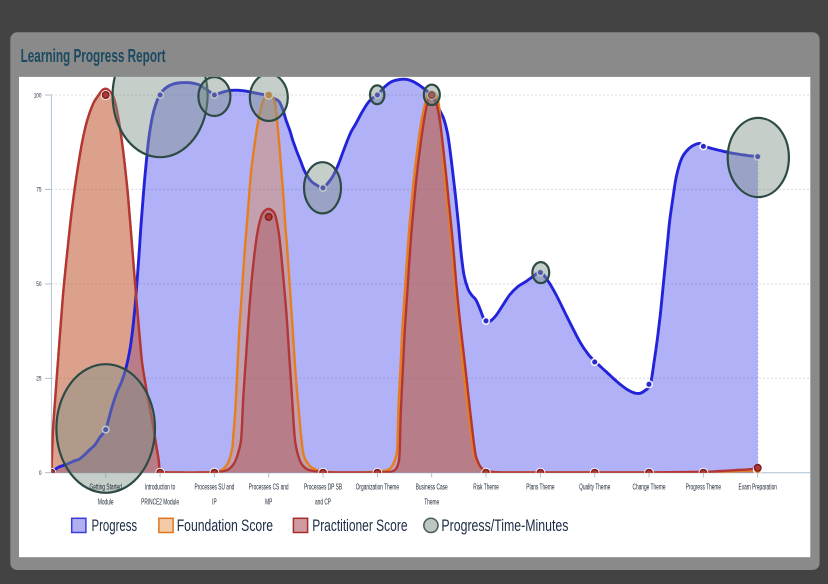 This screenshot has height=584, width=828. What do you see at coordinates (486, 486) in the screenshot?
I see `svg-text: Risk Theme` at bounding box center [486, 486].